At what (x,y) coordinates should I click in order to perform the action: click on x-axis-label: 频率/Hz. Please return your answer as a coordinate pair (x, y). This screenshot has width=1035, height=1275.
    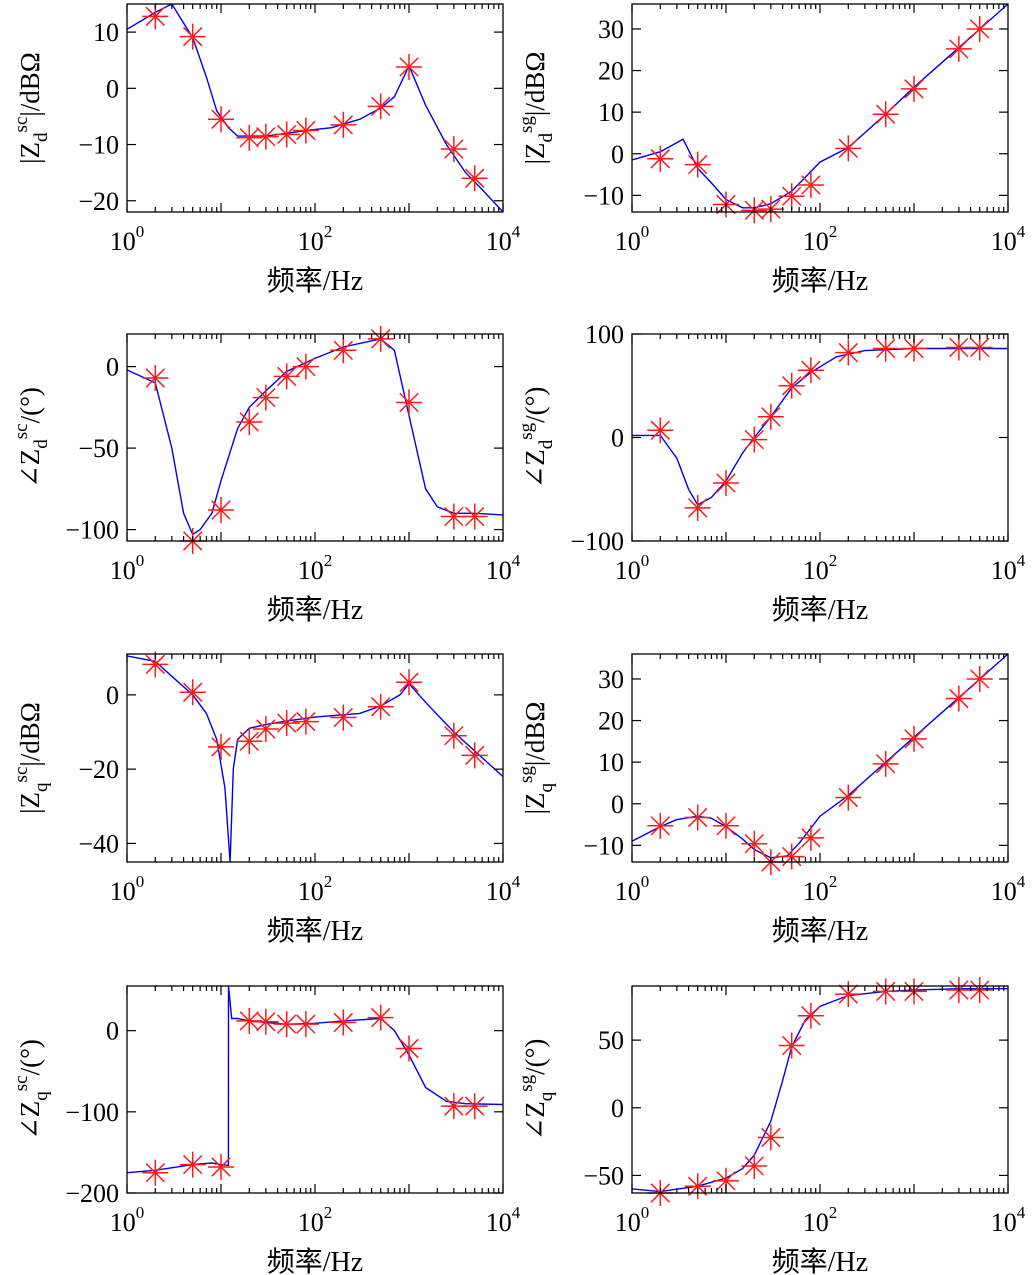
    Looking at the image, I should click on (315, 610).